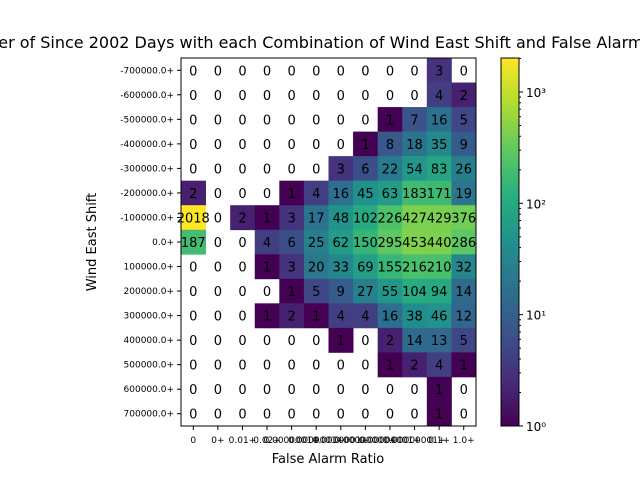 The width and height of the screenshot is (640, 480). I want to click on cell-value-label: 16, so click(390, 317).